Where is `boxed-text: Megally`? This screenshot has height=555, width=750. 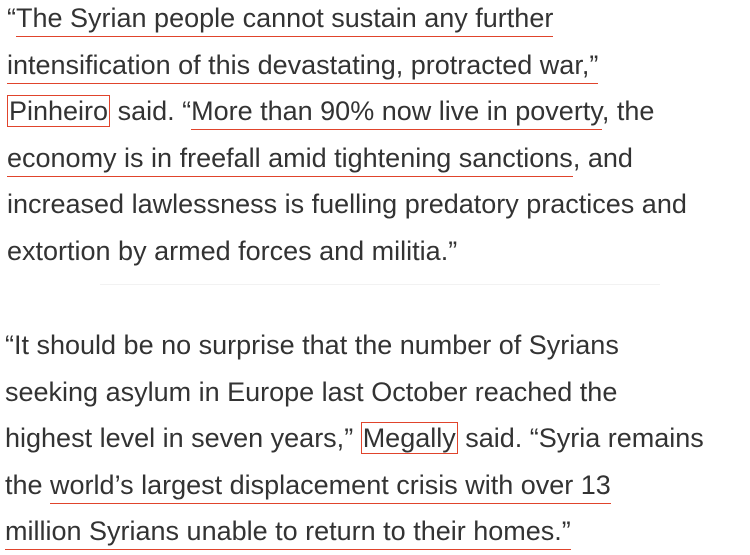 boxed-text: Megally is located at coordinates (409, 438).